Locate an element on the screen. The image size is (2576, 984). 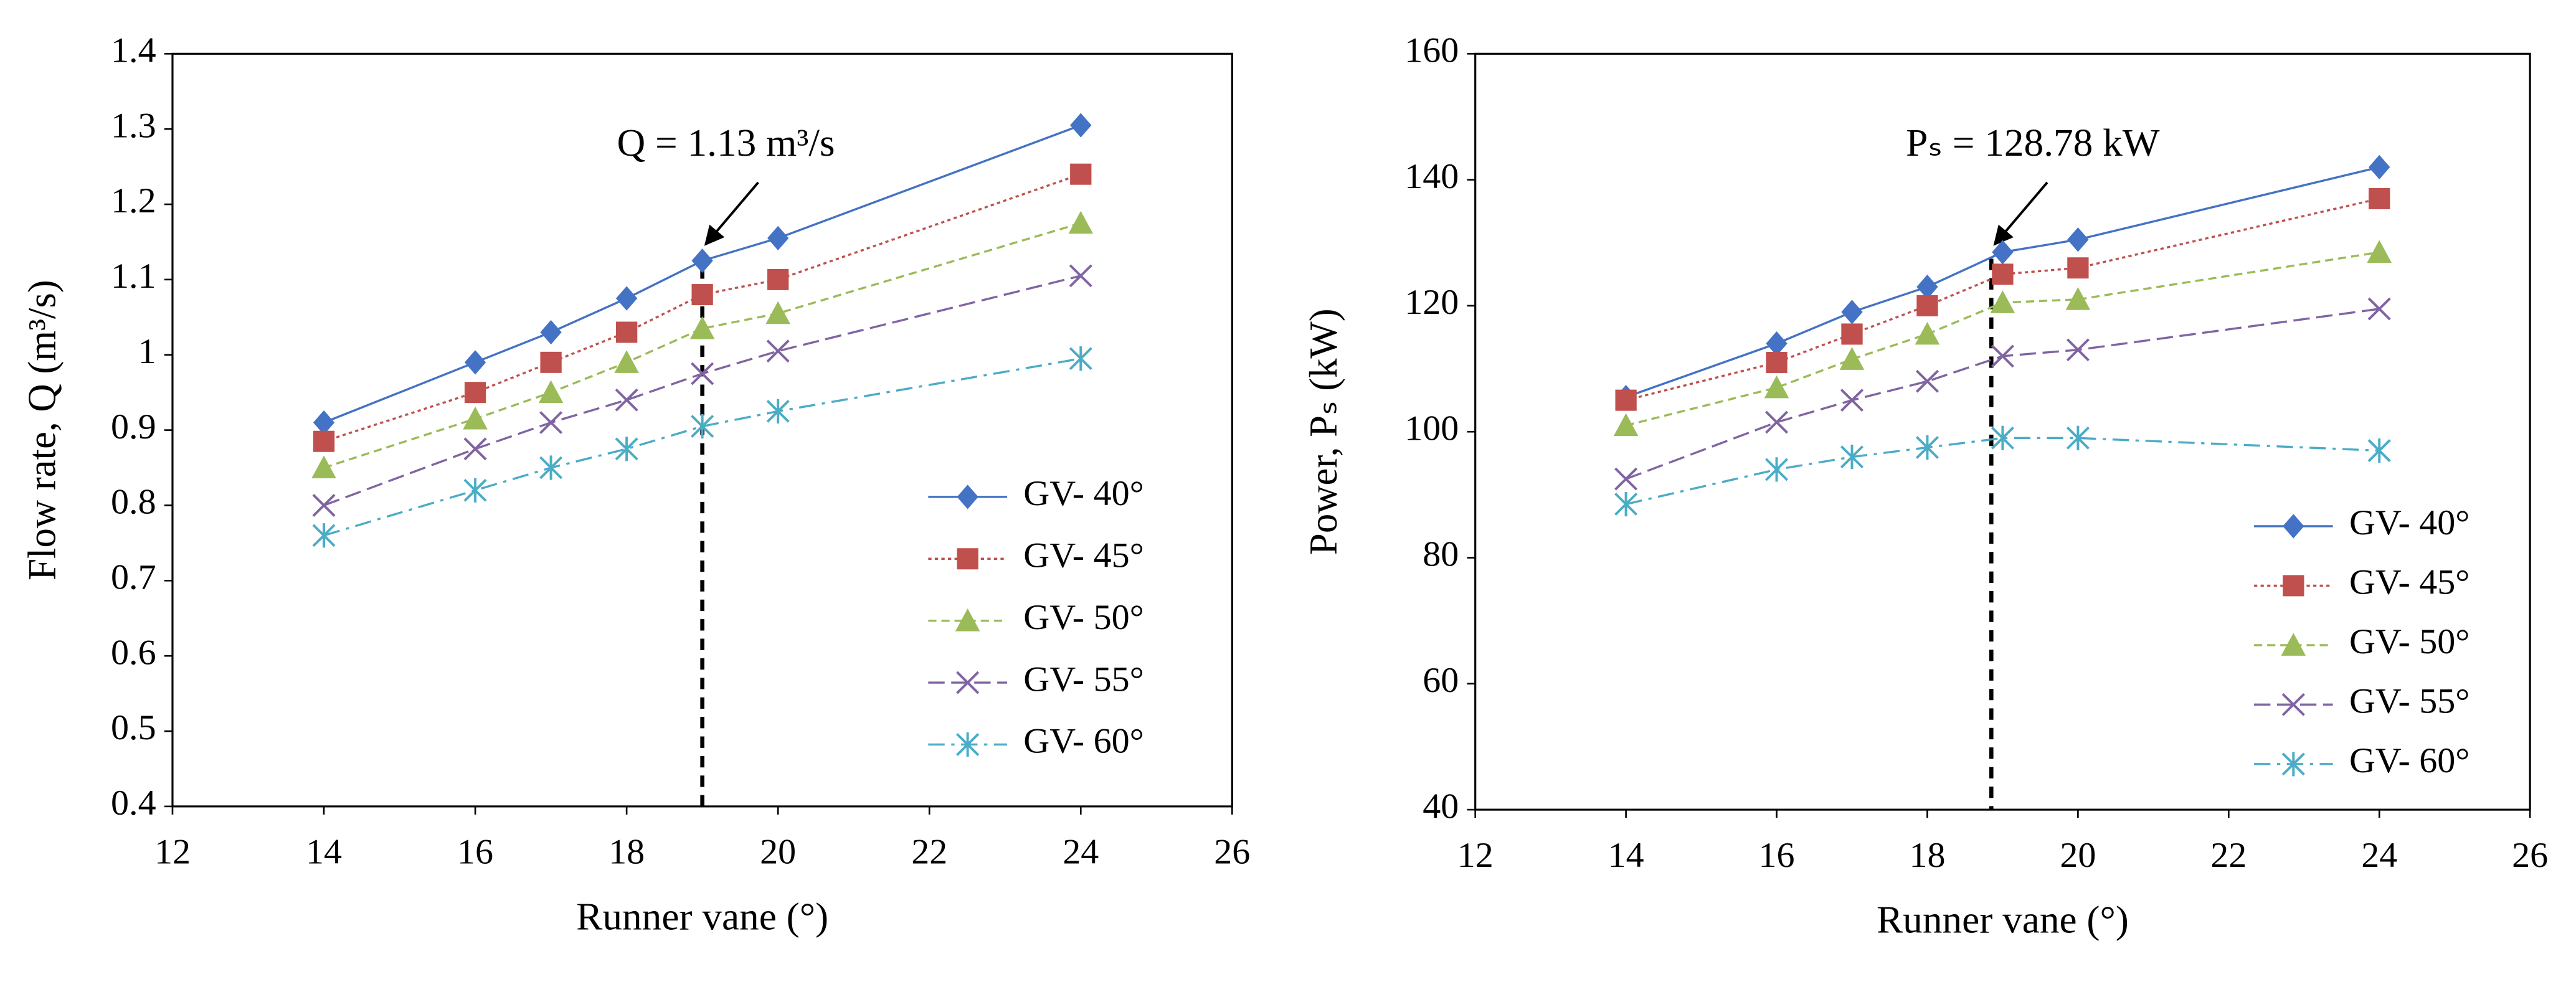
y-tick-label: 1.1 is located at coordinates (134, 276).